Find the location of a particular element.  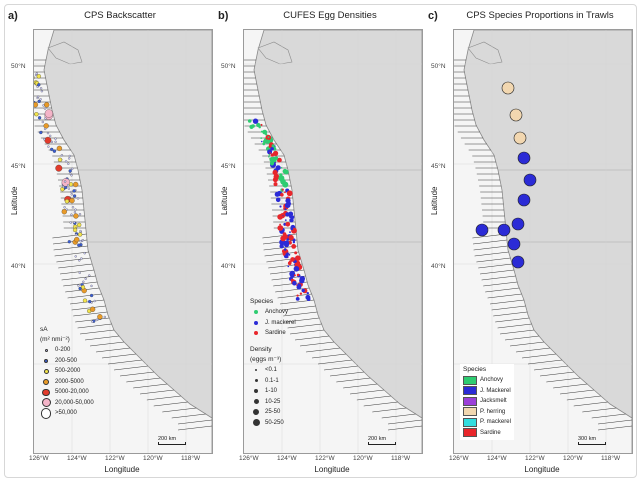

island-polygon is located at coordinates (485, 53).